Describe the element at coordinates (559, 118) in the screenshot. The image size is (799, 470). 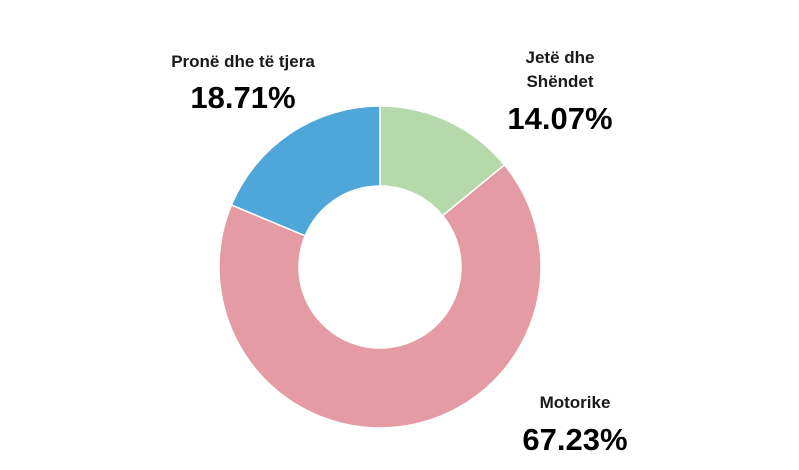
I see `slice-value-label: 14.07%` at that location.